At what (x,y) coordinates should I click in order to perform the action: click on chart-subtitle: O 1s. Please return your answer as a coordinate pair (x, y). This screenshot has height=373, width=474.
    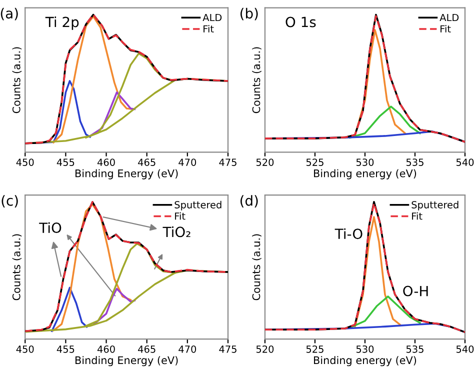
    Looking at the image, I should click on (301, 22).